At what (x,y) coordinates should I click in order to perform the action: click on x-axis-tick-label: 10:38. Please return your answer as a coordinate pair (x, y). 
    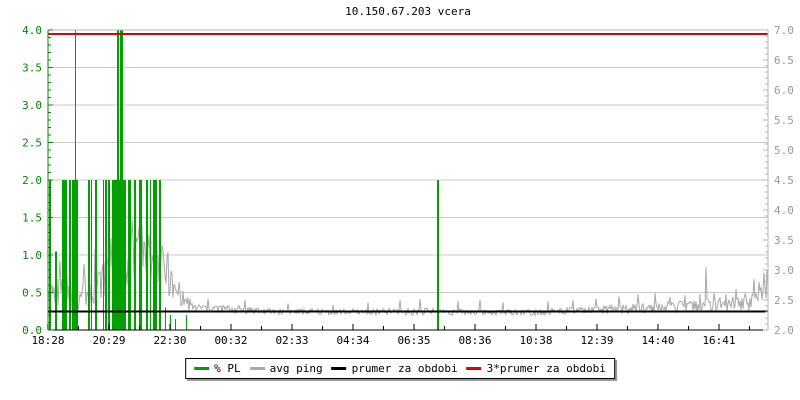
    Looking at the image, I should click on (535, 340).